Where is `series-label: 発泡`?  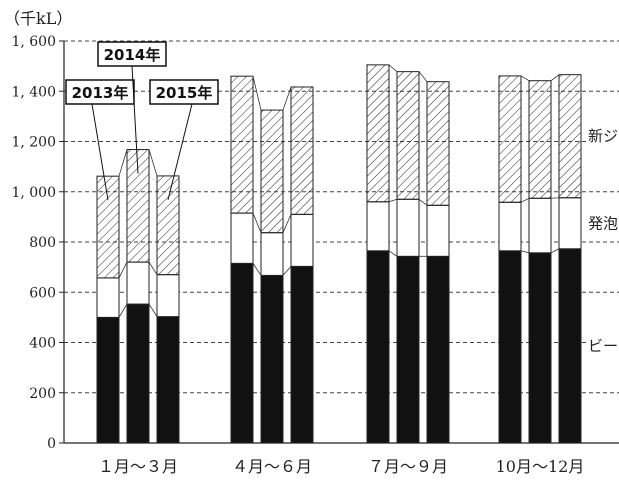 series-label: 発泡 is located at coordinates (603, 223).